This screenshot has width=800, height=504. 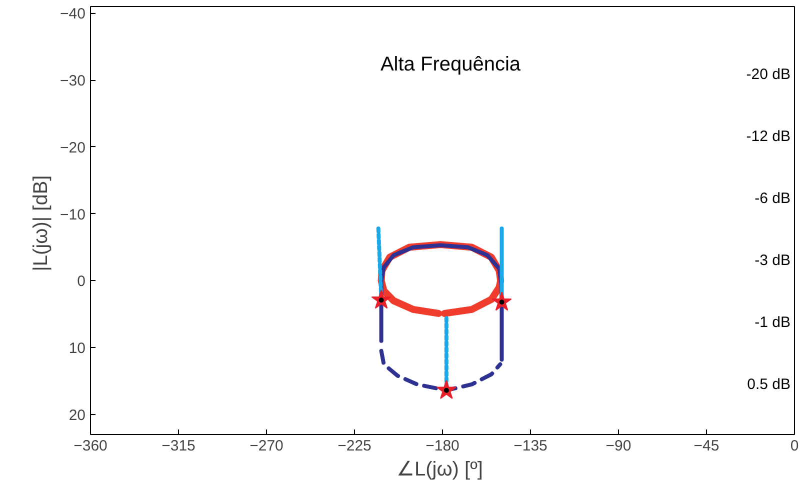 I want to click on x-tick-label: 0, so click(x=794, y=446).